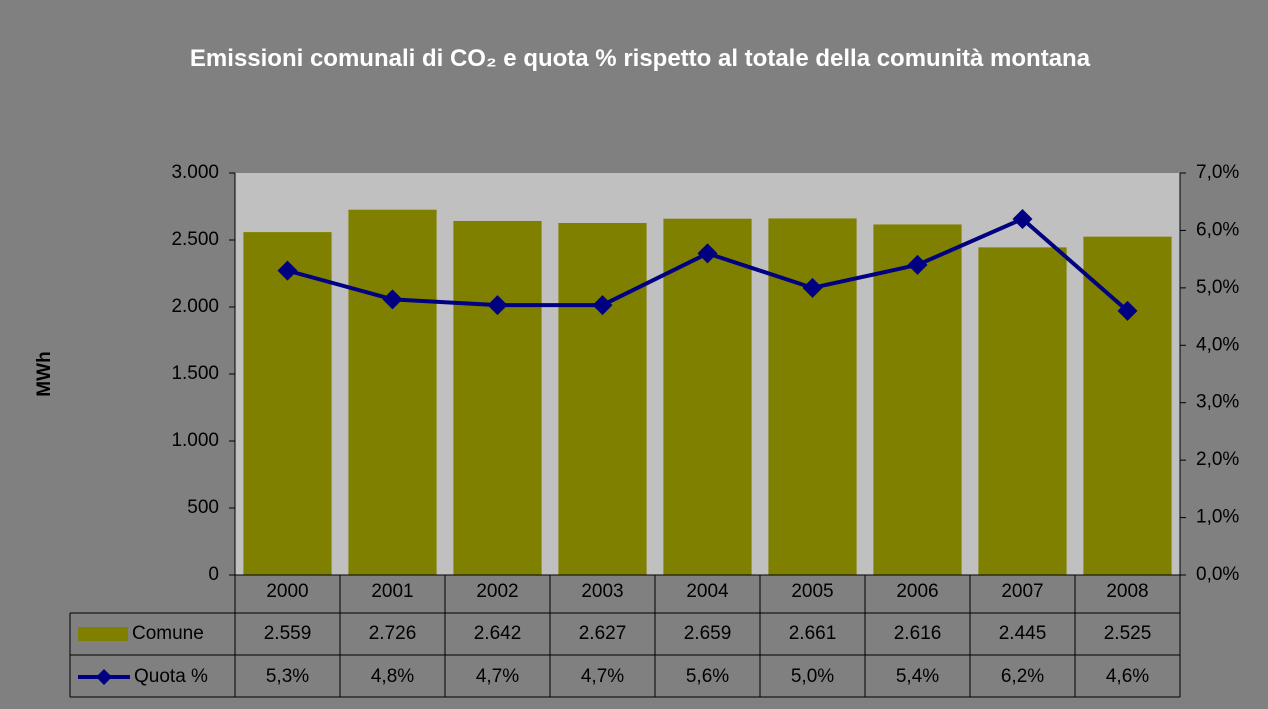 This screenshot has height=709, width=1268. I want to click on x-tick-label: 2008, so click(1127, 591).